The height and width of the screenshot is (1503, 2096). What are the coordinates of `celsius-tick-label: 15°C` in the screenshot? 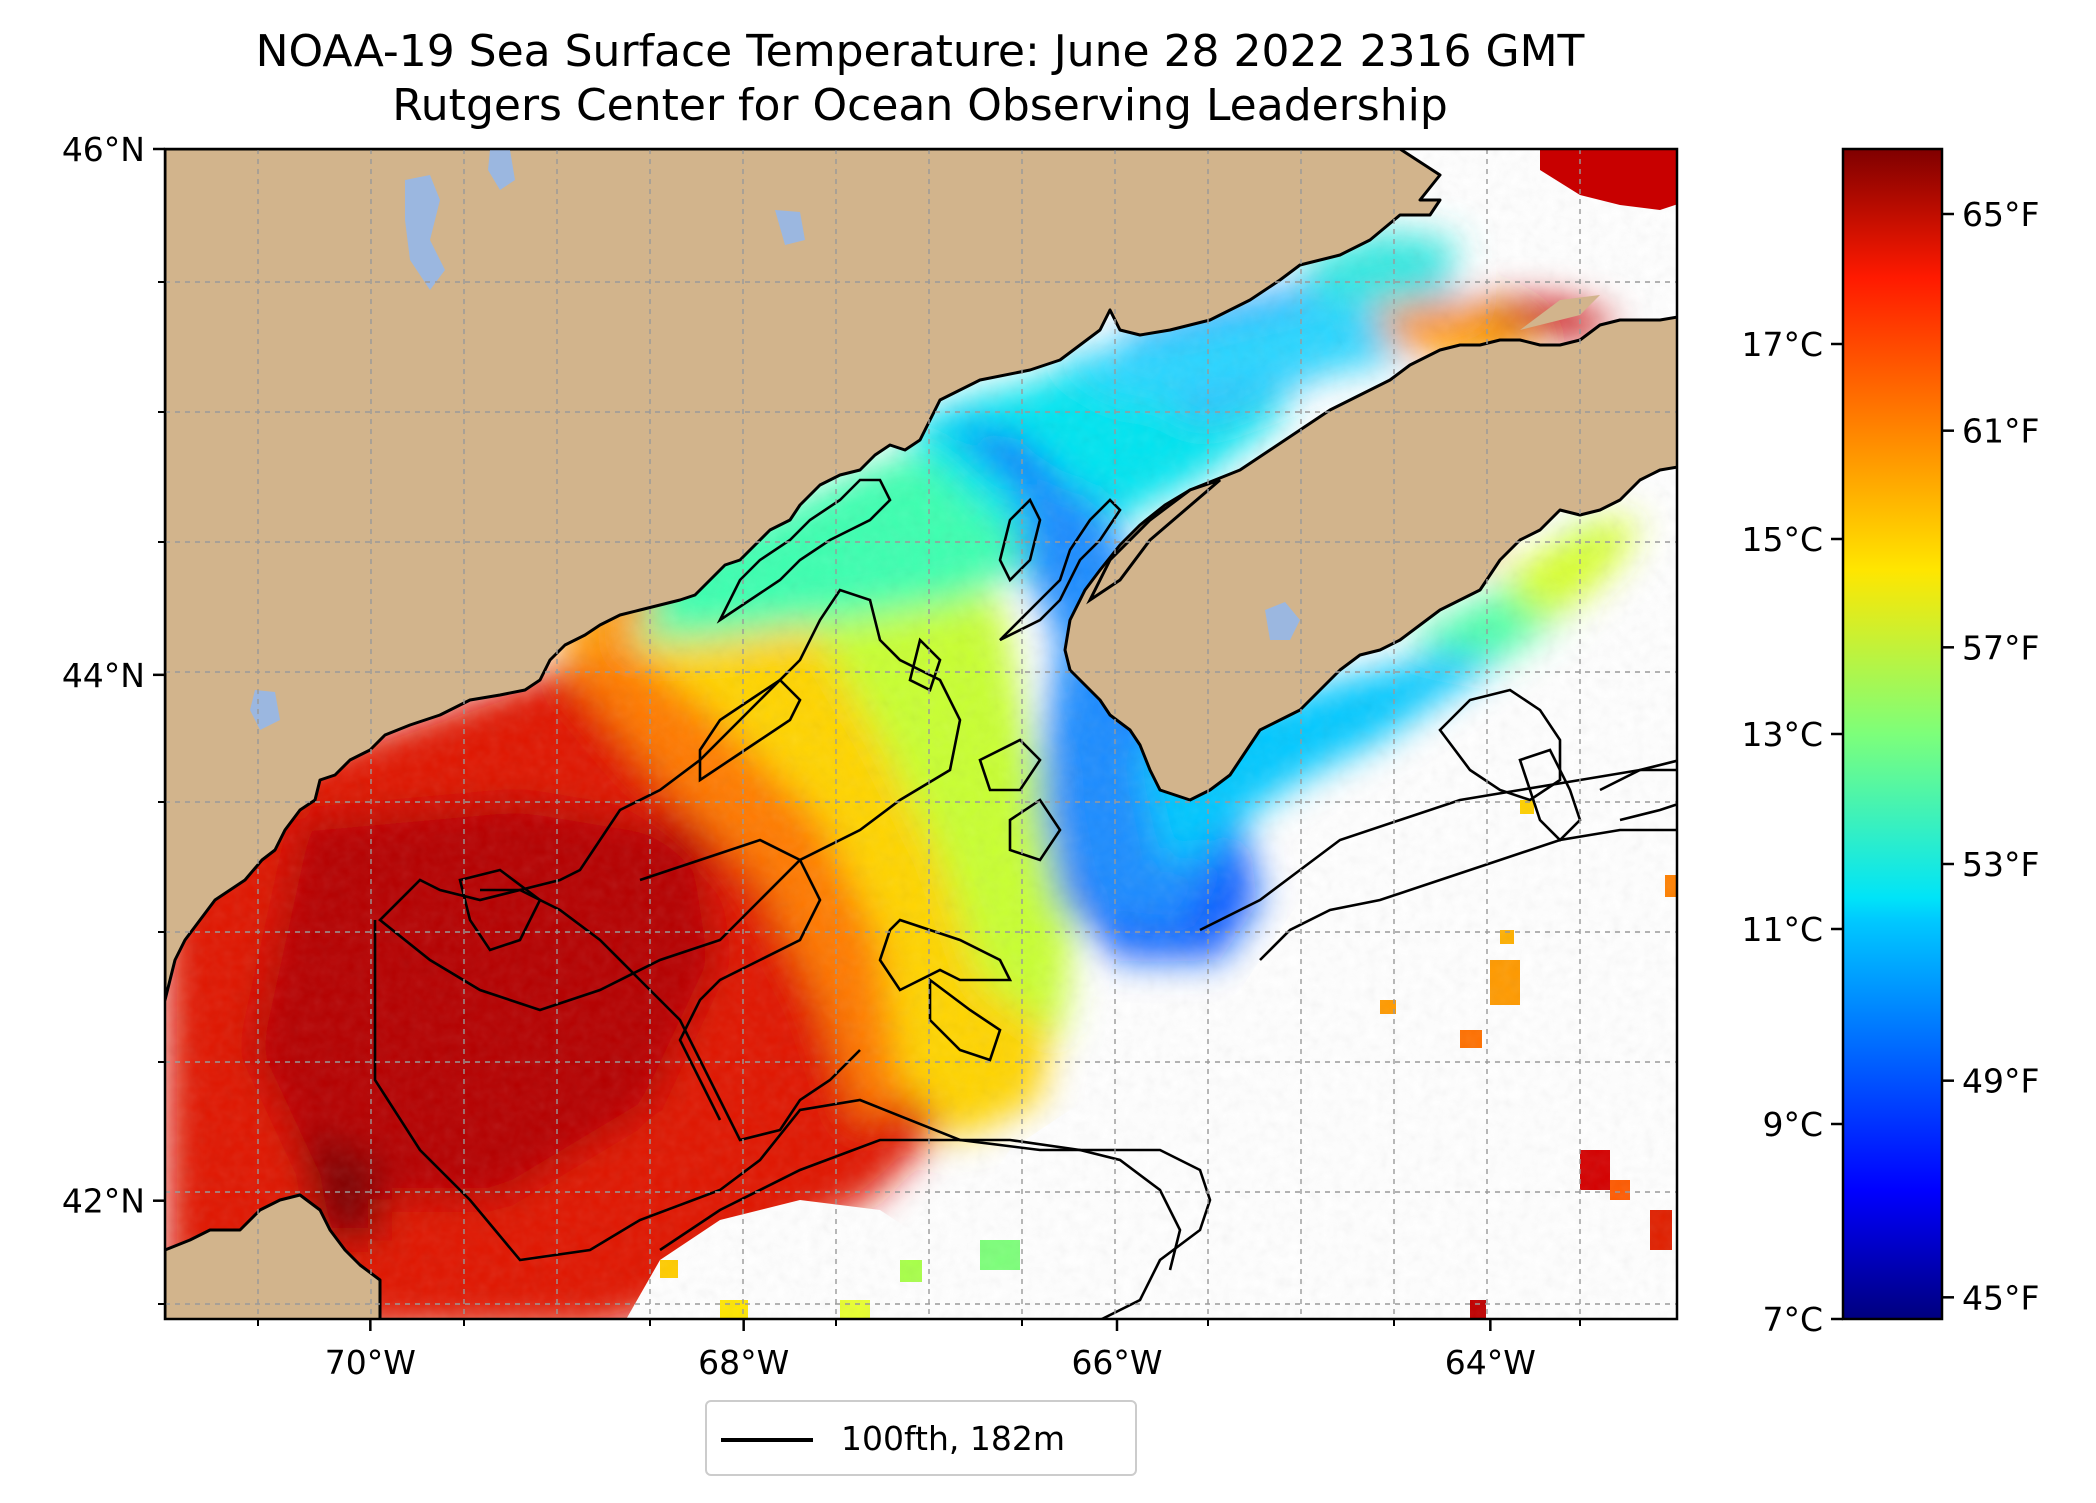 It's located at (1782, 539).